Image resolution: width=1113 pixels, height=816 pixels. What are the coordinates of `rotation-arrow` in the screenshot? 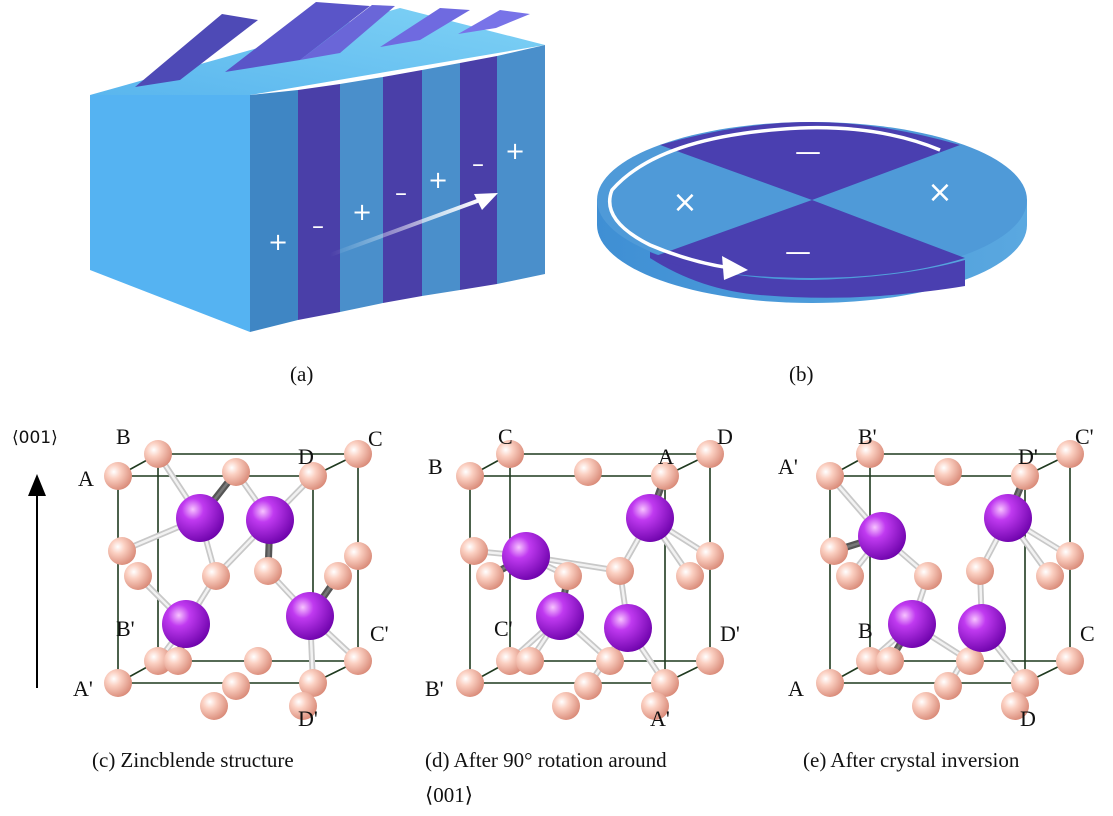 It's located at (774, 197).